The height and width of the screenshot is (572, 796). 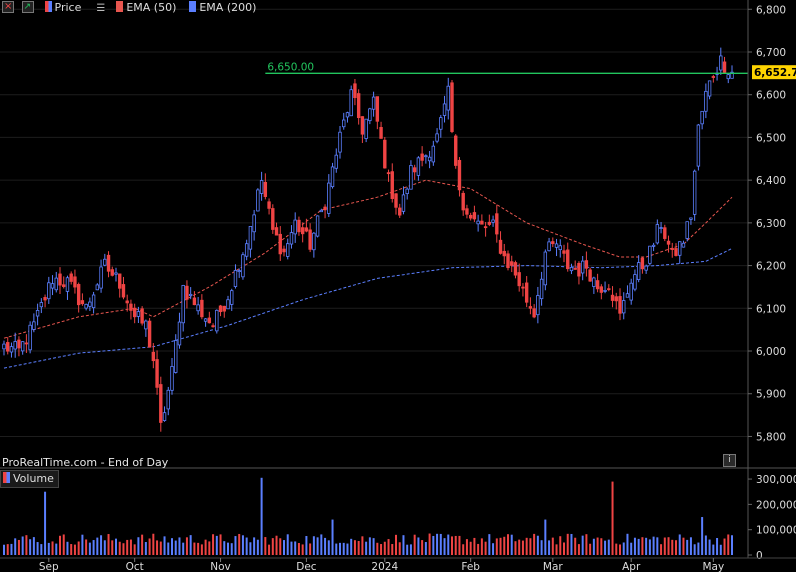 What do you see at coordinates (290, 67) in the screenshot?
I see `level-line-label: 6,650.00` at bounding box center [290, 67].